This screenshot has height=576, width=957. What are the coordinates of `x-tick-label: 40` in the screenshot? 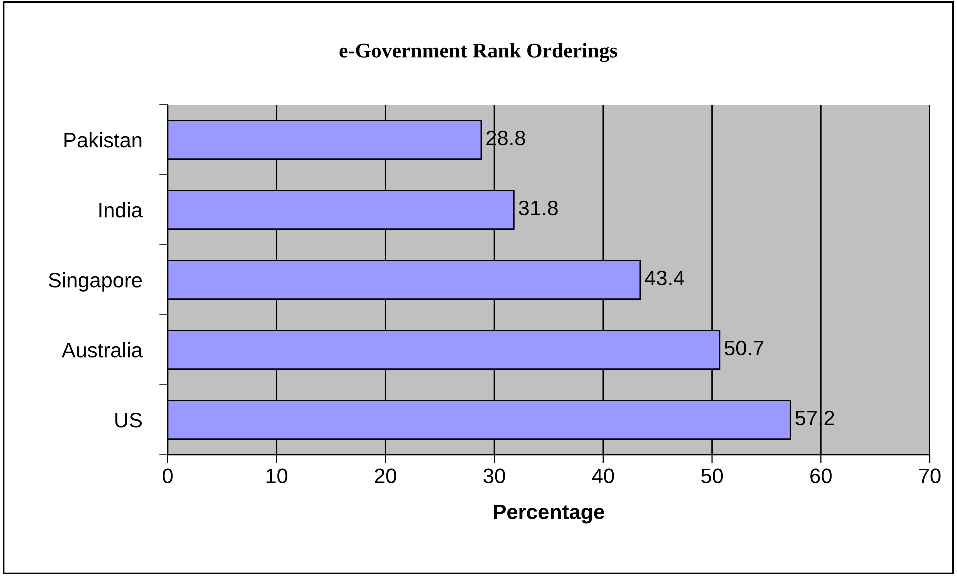 It's located at (603, 476).